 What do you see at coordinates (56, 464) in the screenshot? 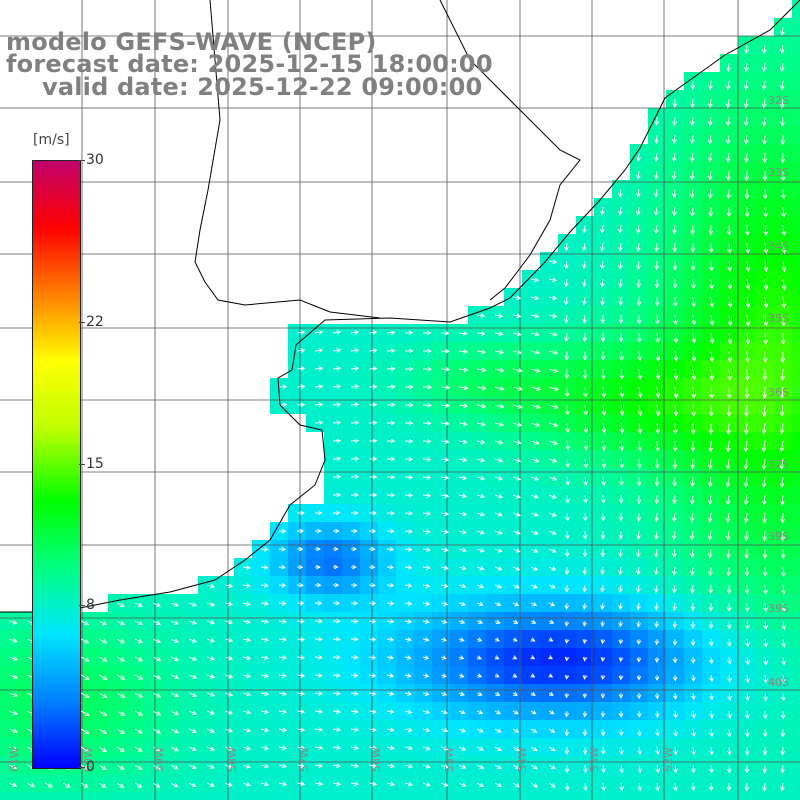
I see `colorbar` at bounding box center [56, 464].